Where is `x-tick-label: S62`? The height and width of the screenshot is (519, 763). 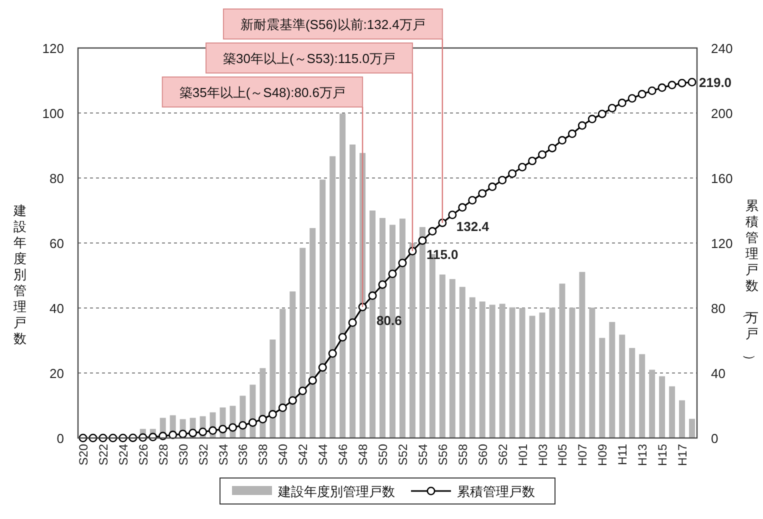 x-tick-label: S62 is located at coordinates (503, 455).